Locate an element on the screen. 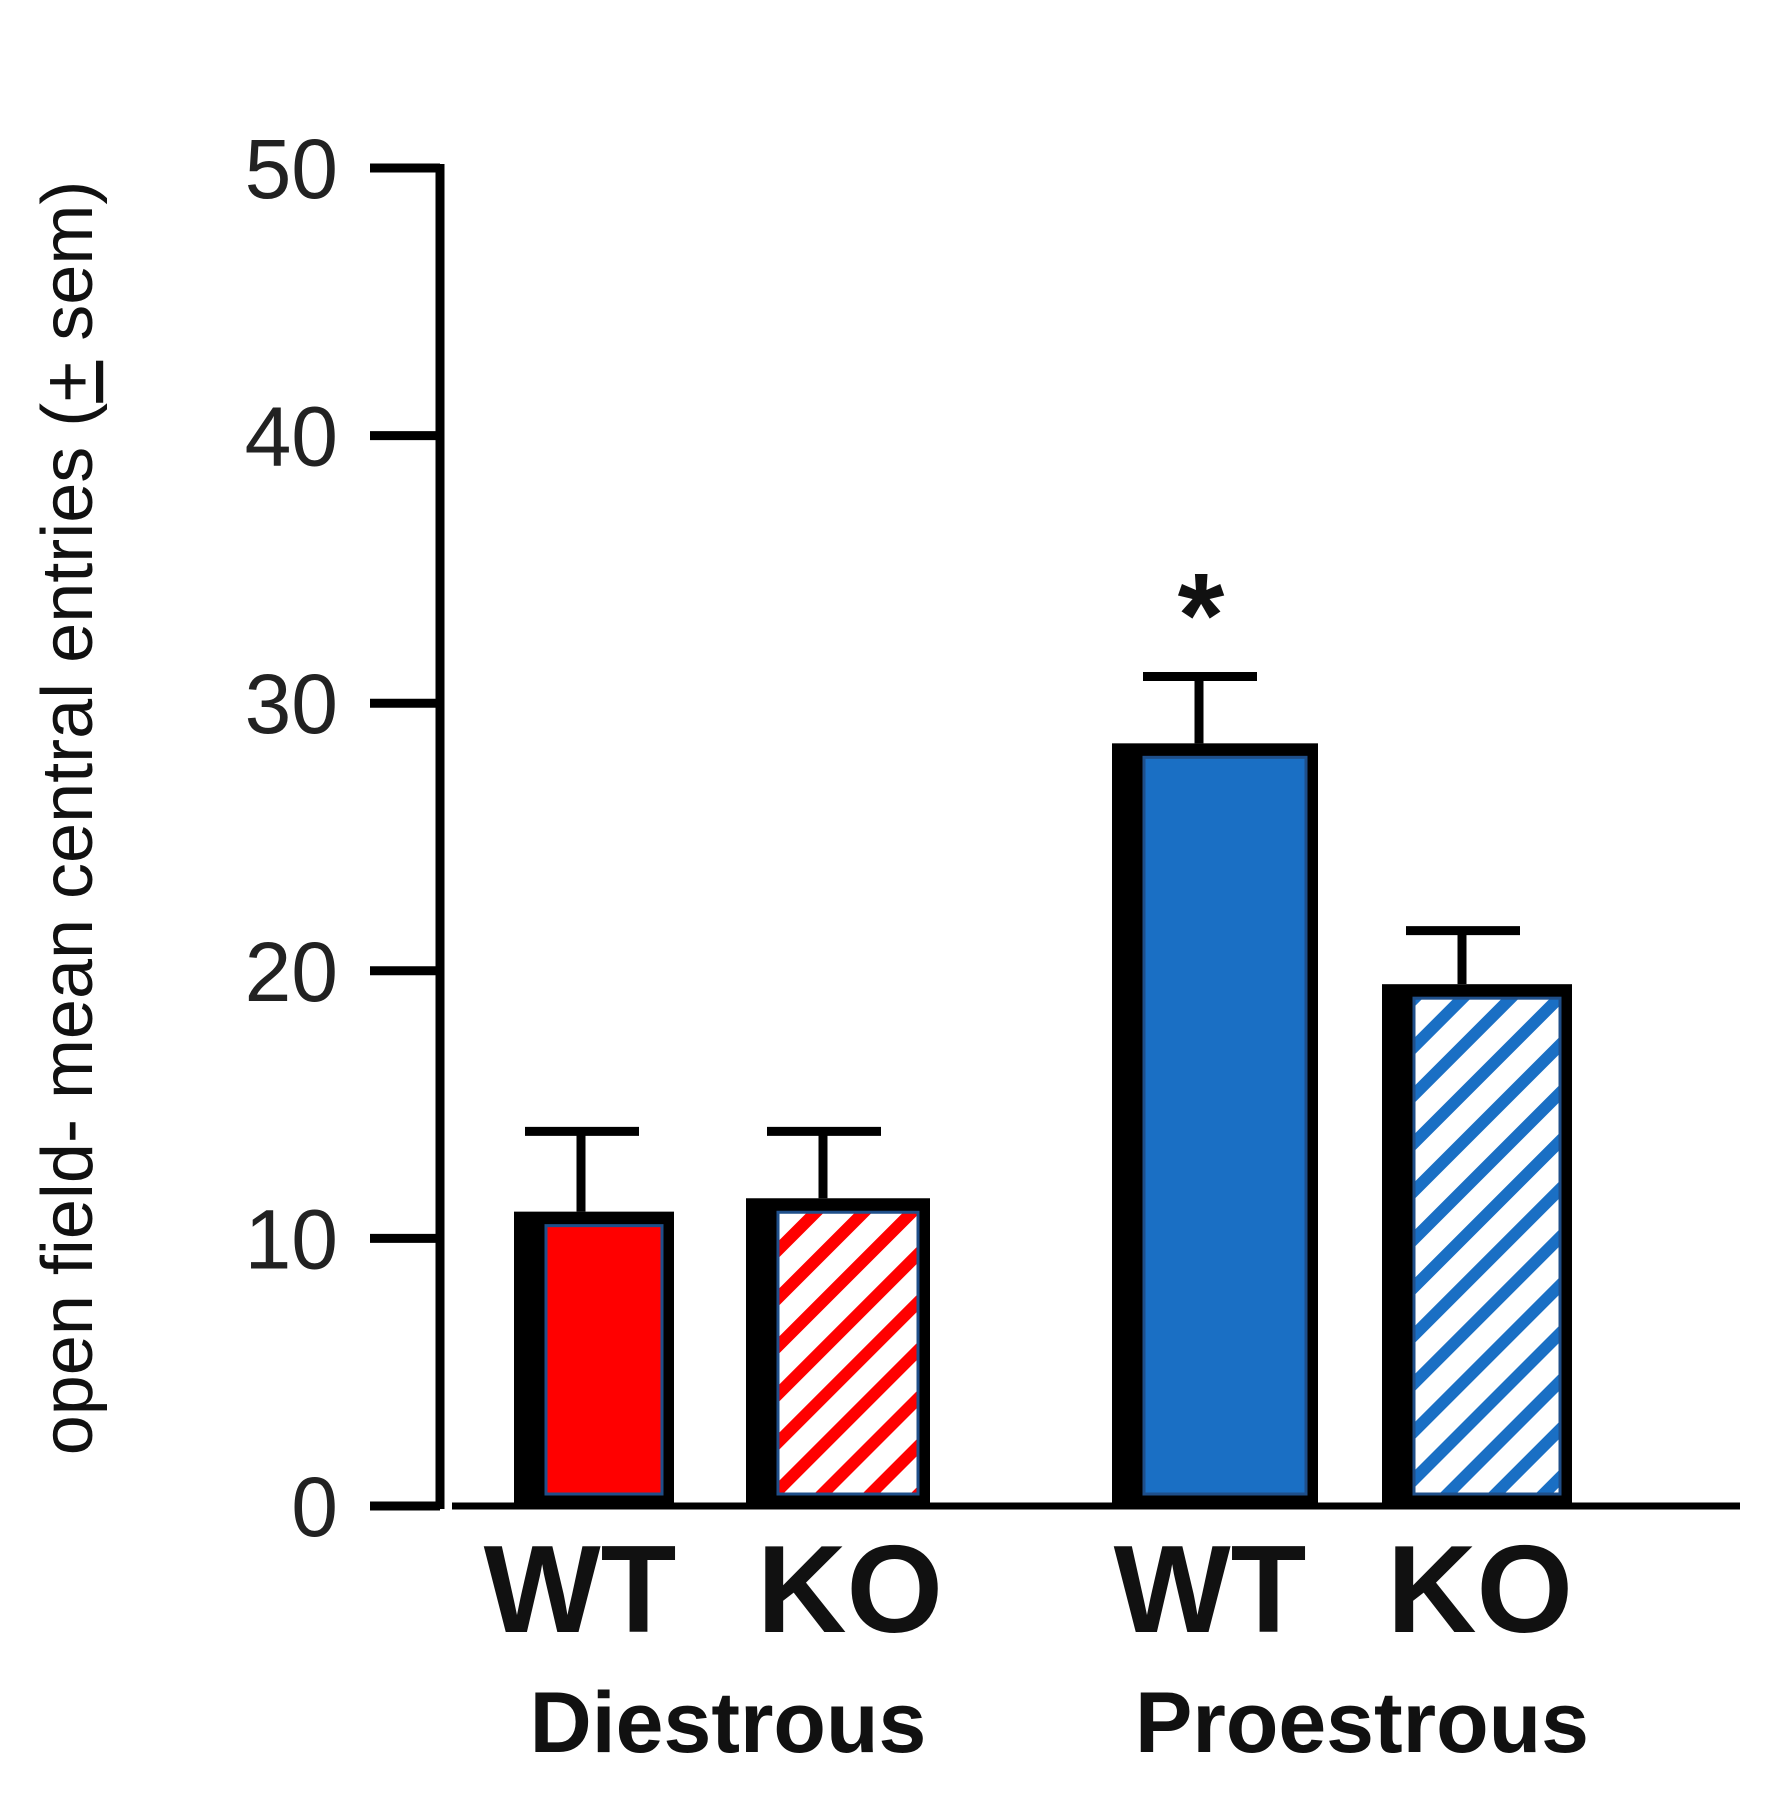 This screenshot has width=1773, height=1795. y-tick-label-10: 10 is located at coordinates (291, 1239).